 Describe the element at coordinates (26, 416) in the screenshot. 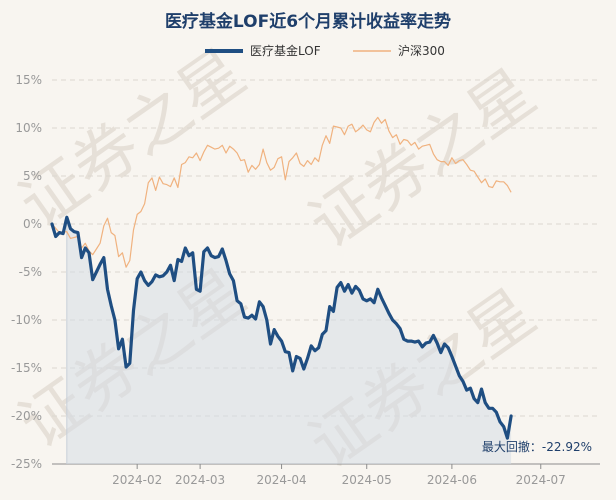

I see `y-tick-label: -20%` at that location.